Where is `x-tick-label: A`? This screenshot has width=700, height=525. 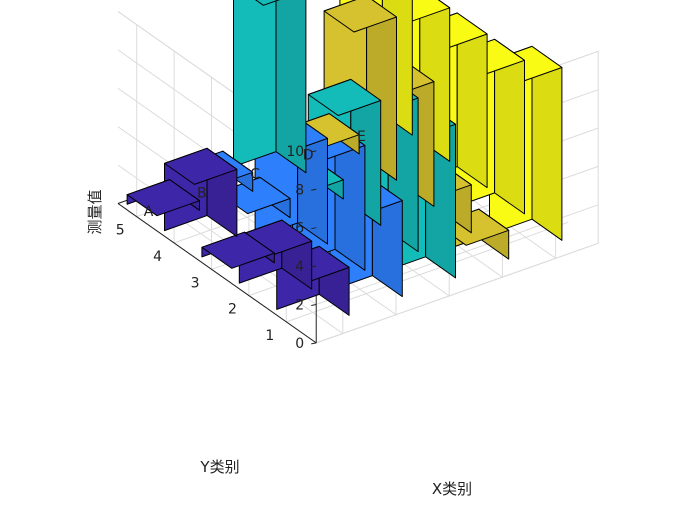 x-tick-label: A is located at coordinates (149, 212).